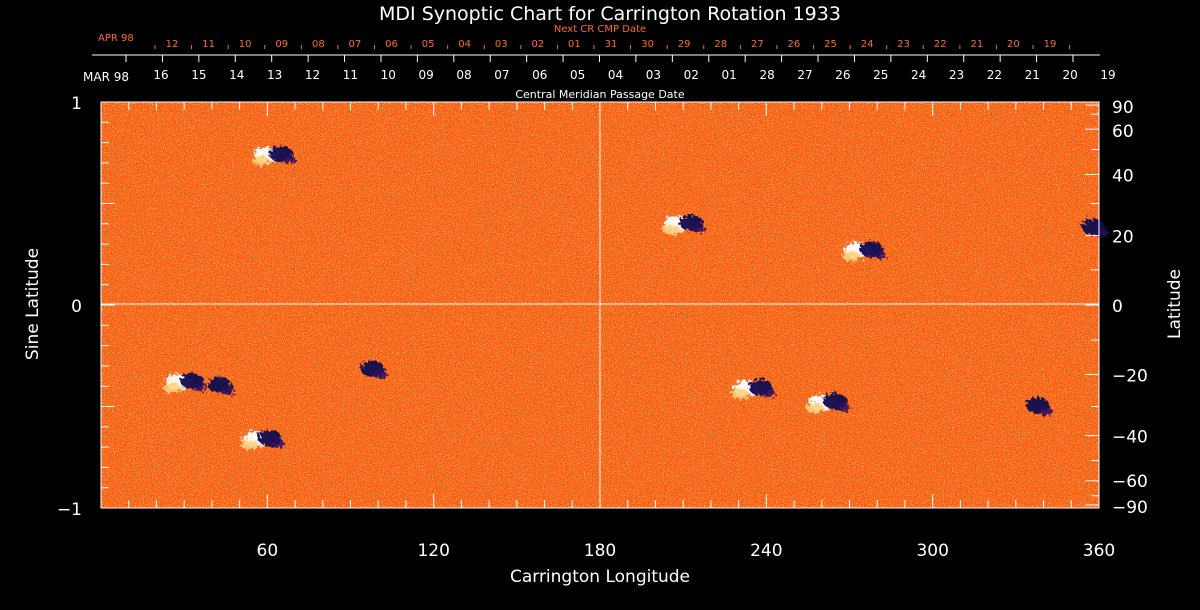 This screenshot has width=1200, height=610. What do you see at coordinates (433, 551) in the screenshot?
I see `x-tick-label: 120` at bounding box center [433, 551].